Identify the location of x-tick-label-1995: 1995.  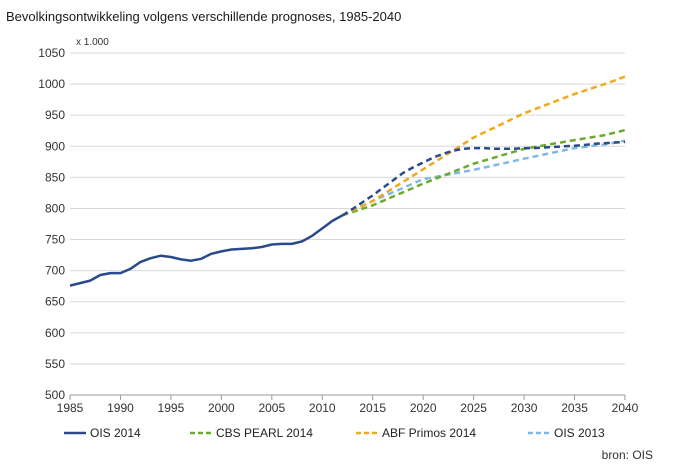
(171, 408).